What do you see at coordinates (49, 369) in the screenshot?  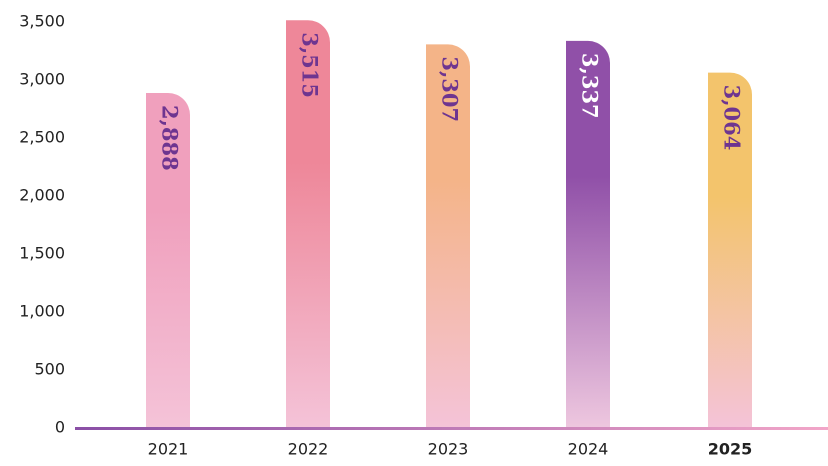 I see `y-tick-label: 500` at bounding box center [49, 369].